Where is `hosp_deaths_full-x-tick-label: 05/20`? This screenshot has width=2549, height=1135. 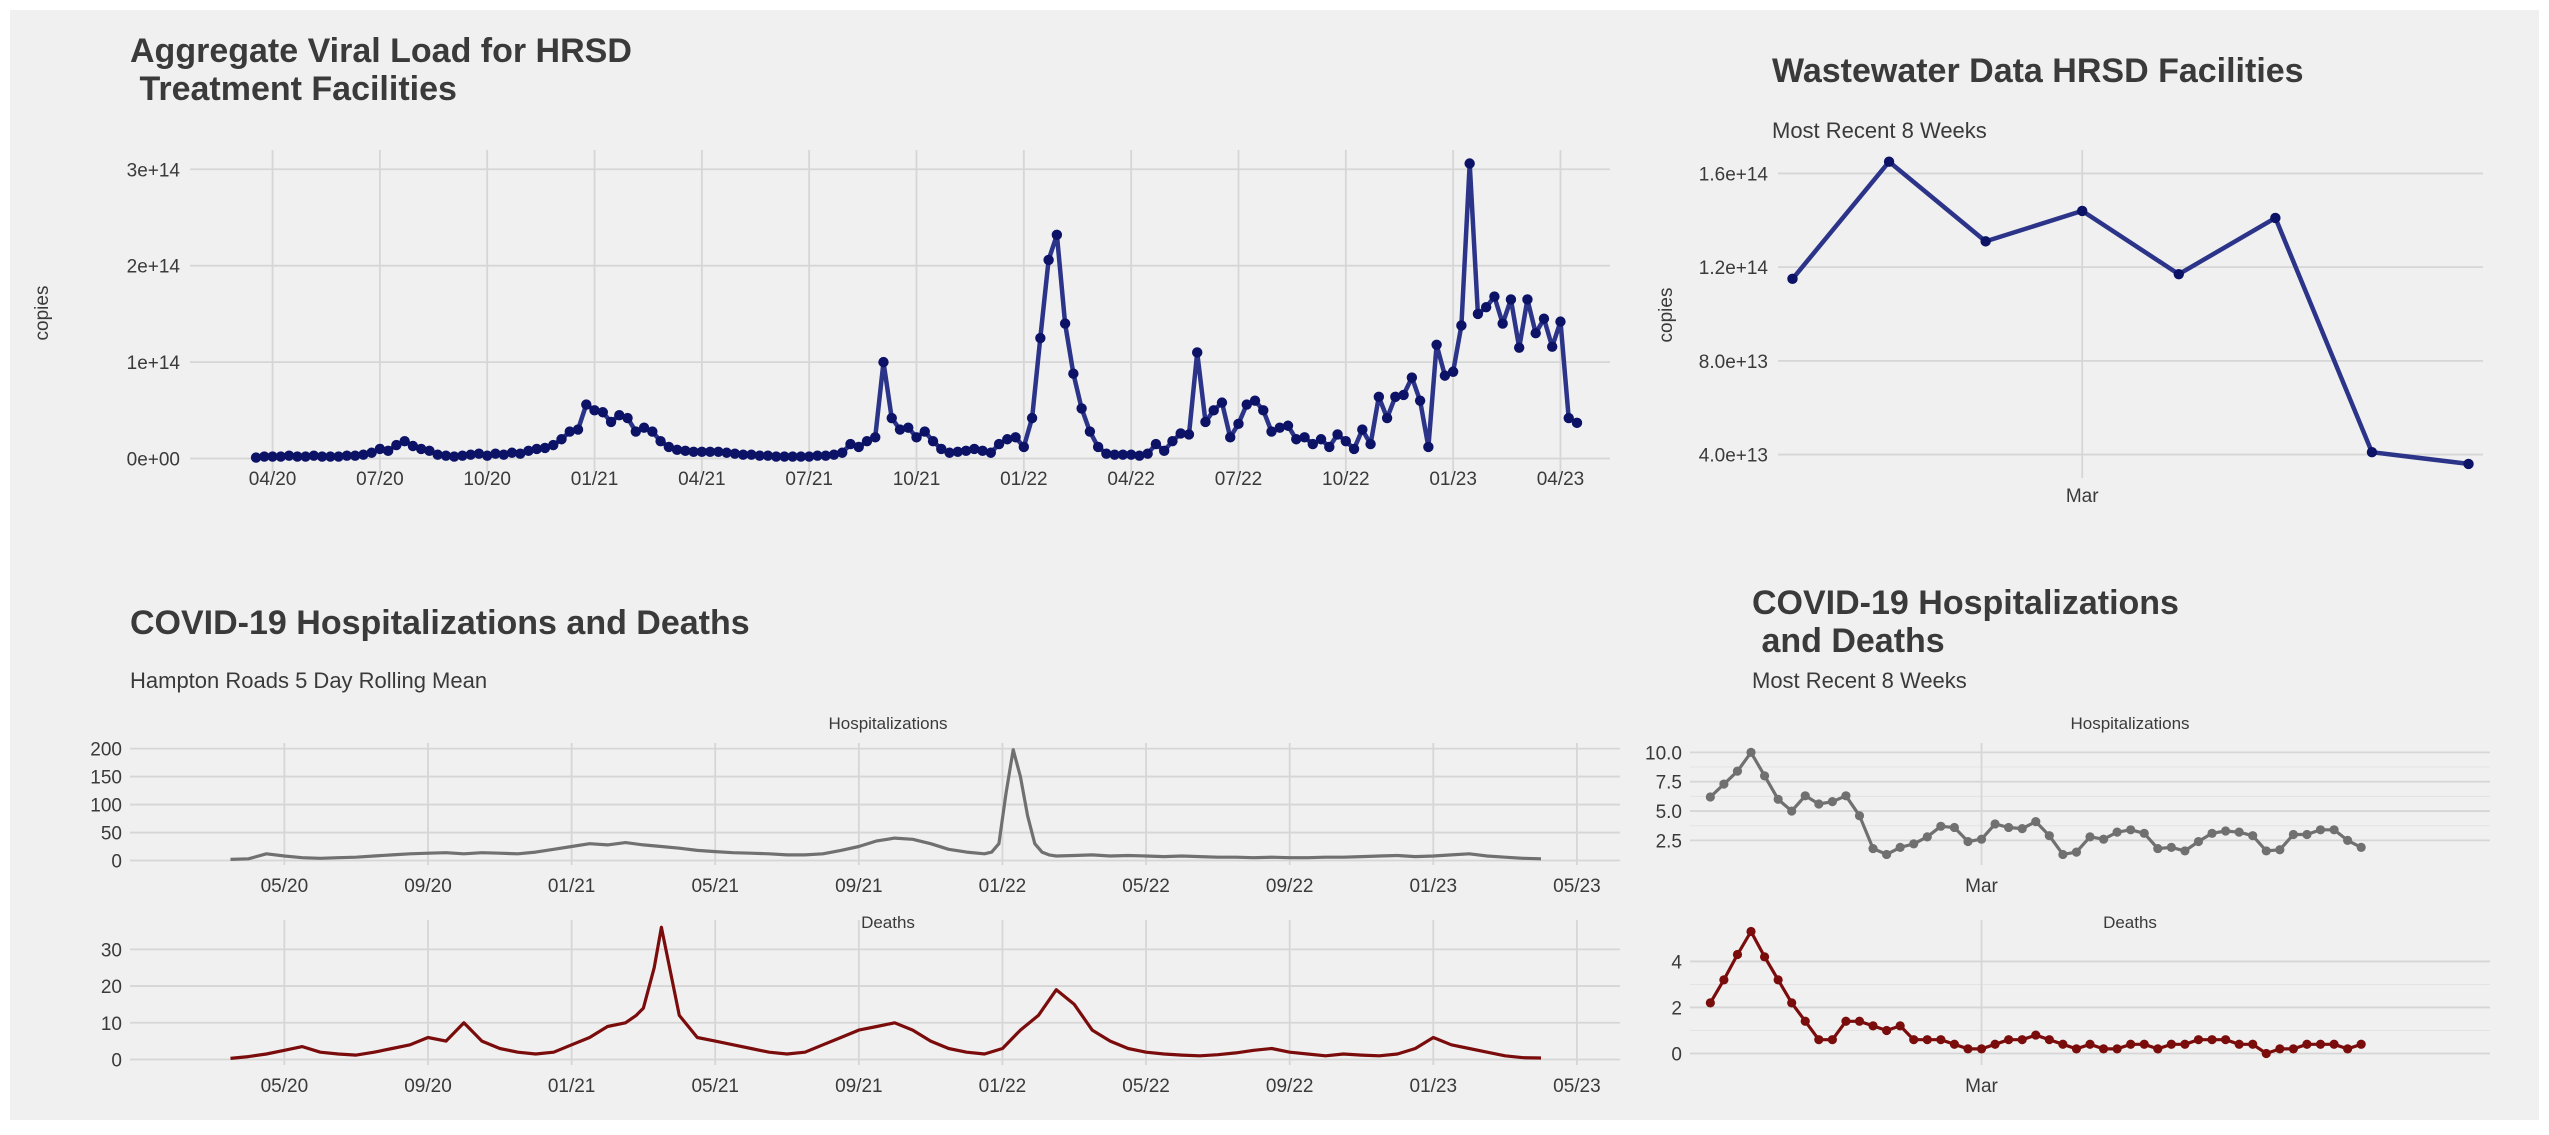
hosp_deaths_full-x-tick-label: 05/20 is located at coordinates (285, 1086).